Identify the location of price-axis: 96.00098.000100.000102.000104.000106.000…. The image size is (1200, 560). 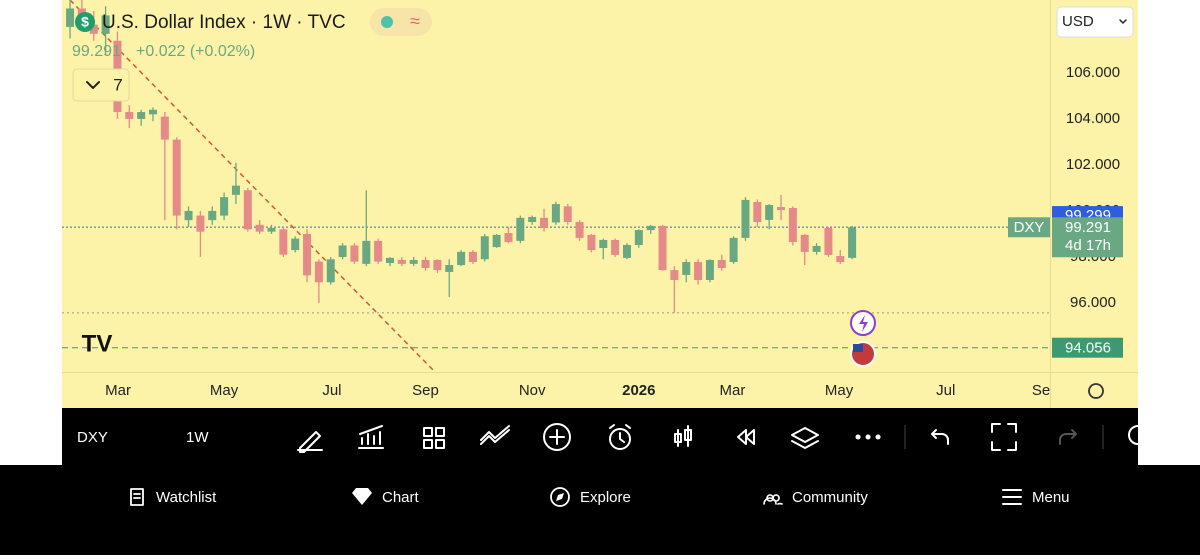
(1087, 211).